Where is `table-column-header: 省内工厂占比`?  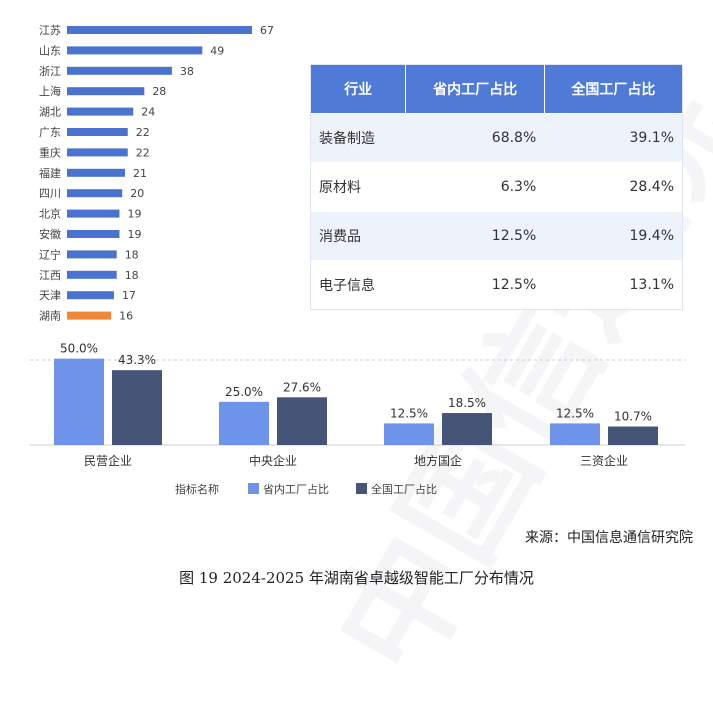 table-column-header: 省内工厂占比 is located at coordinates (475, 89).